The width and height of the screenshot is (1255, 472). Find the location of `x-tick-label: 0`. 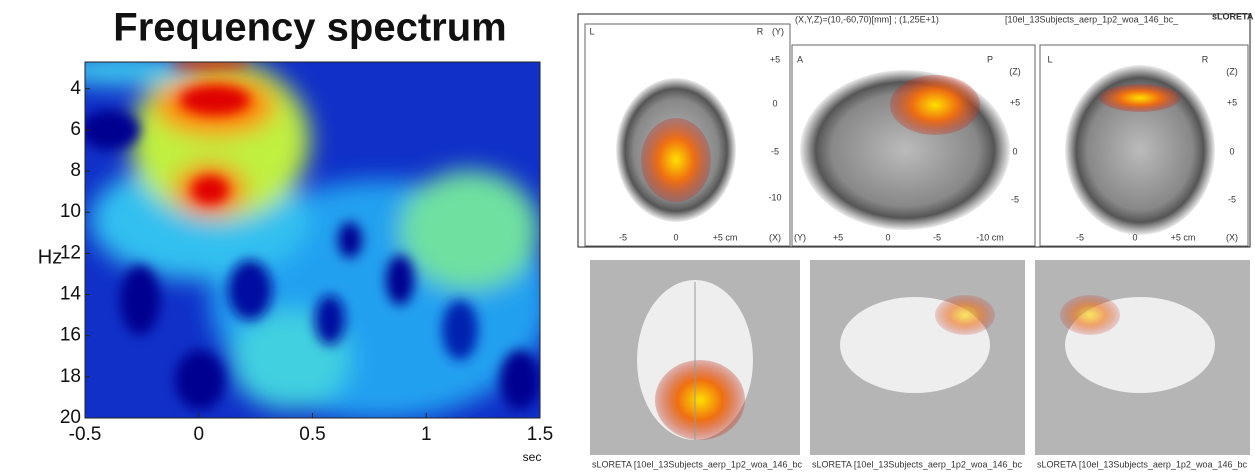

x-tick-label: 0 is located at coordinates (198, 434).